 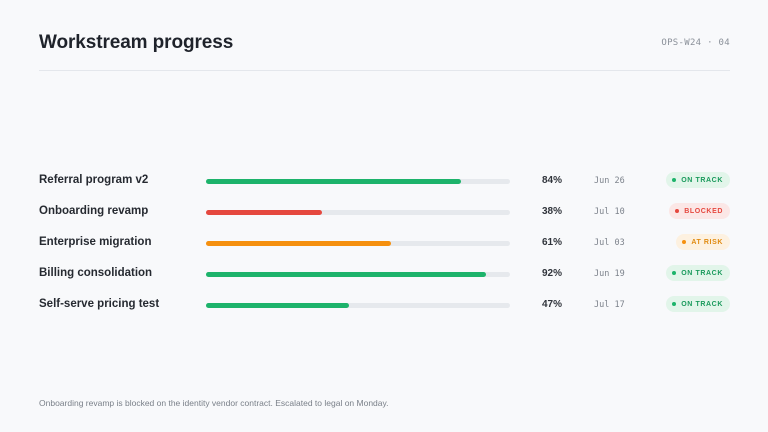 What do you see at coordinates (551, 304) in the screenshot?
I see `progress-percent: 47%` at bounding box center [551, 304].